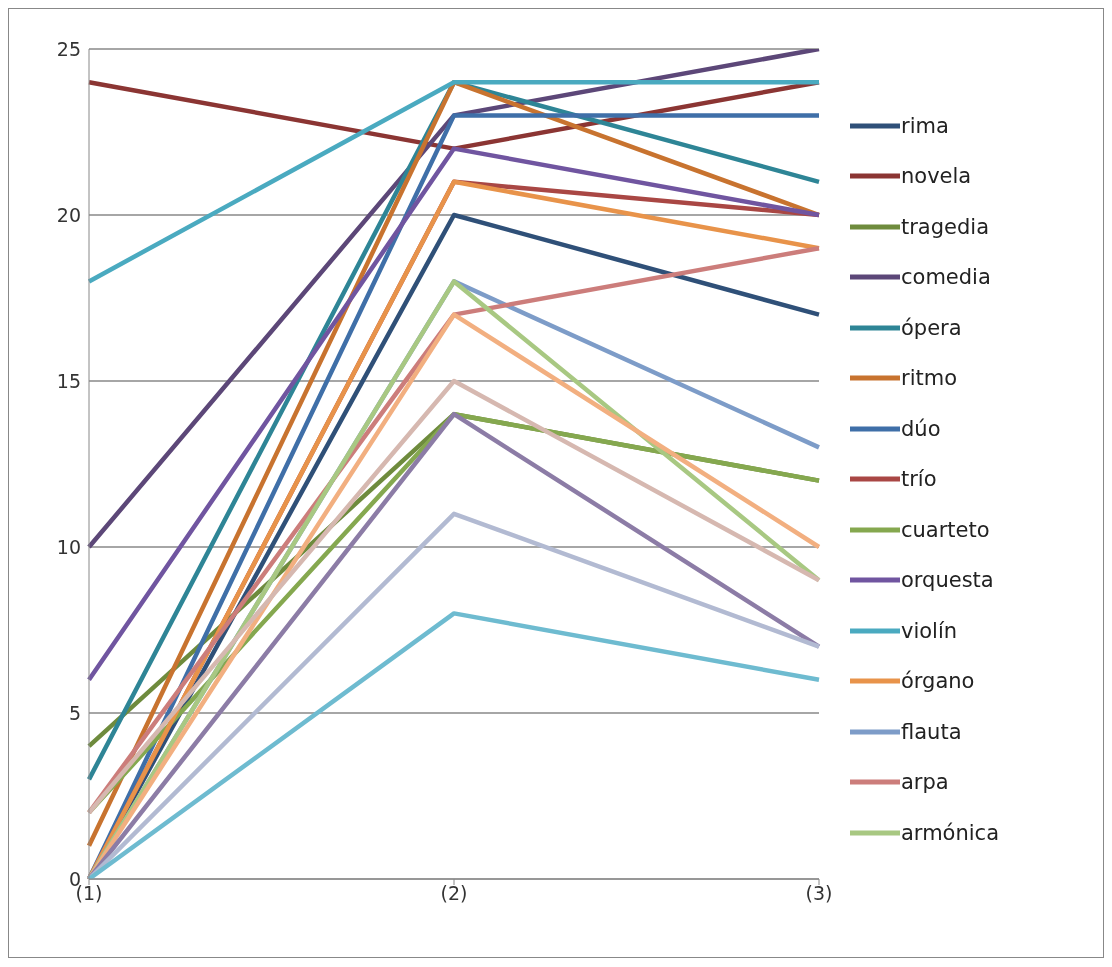 The height and width of the screenshot is (967, 1112). I want to click on legend-label: dúo, so click(921, 428).